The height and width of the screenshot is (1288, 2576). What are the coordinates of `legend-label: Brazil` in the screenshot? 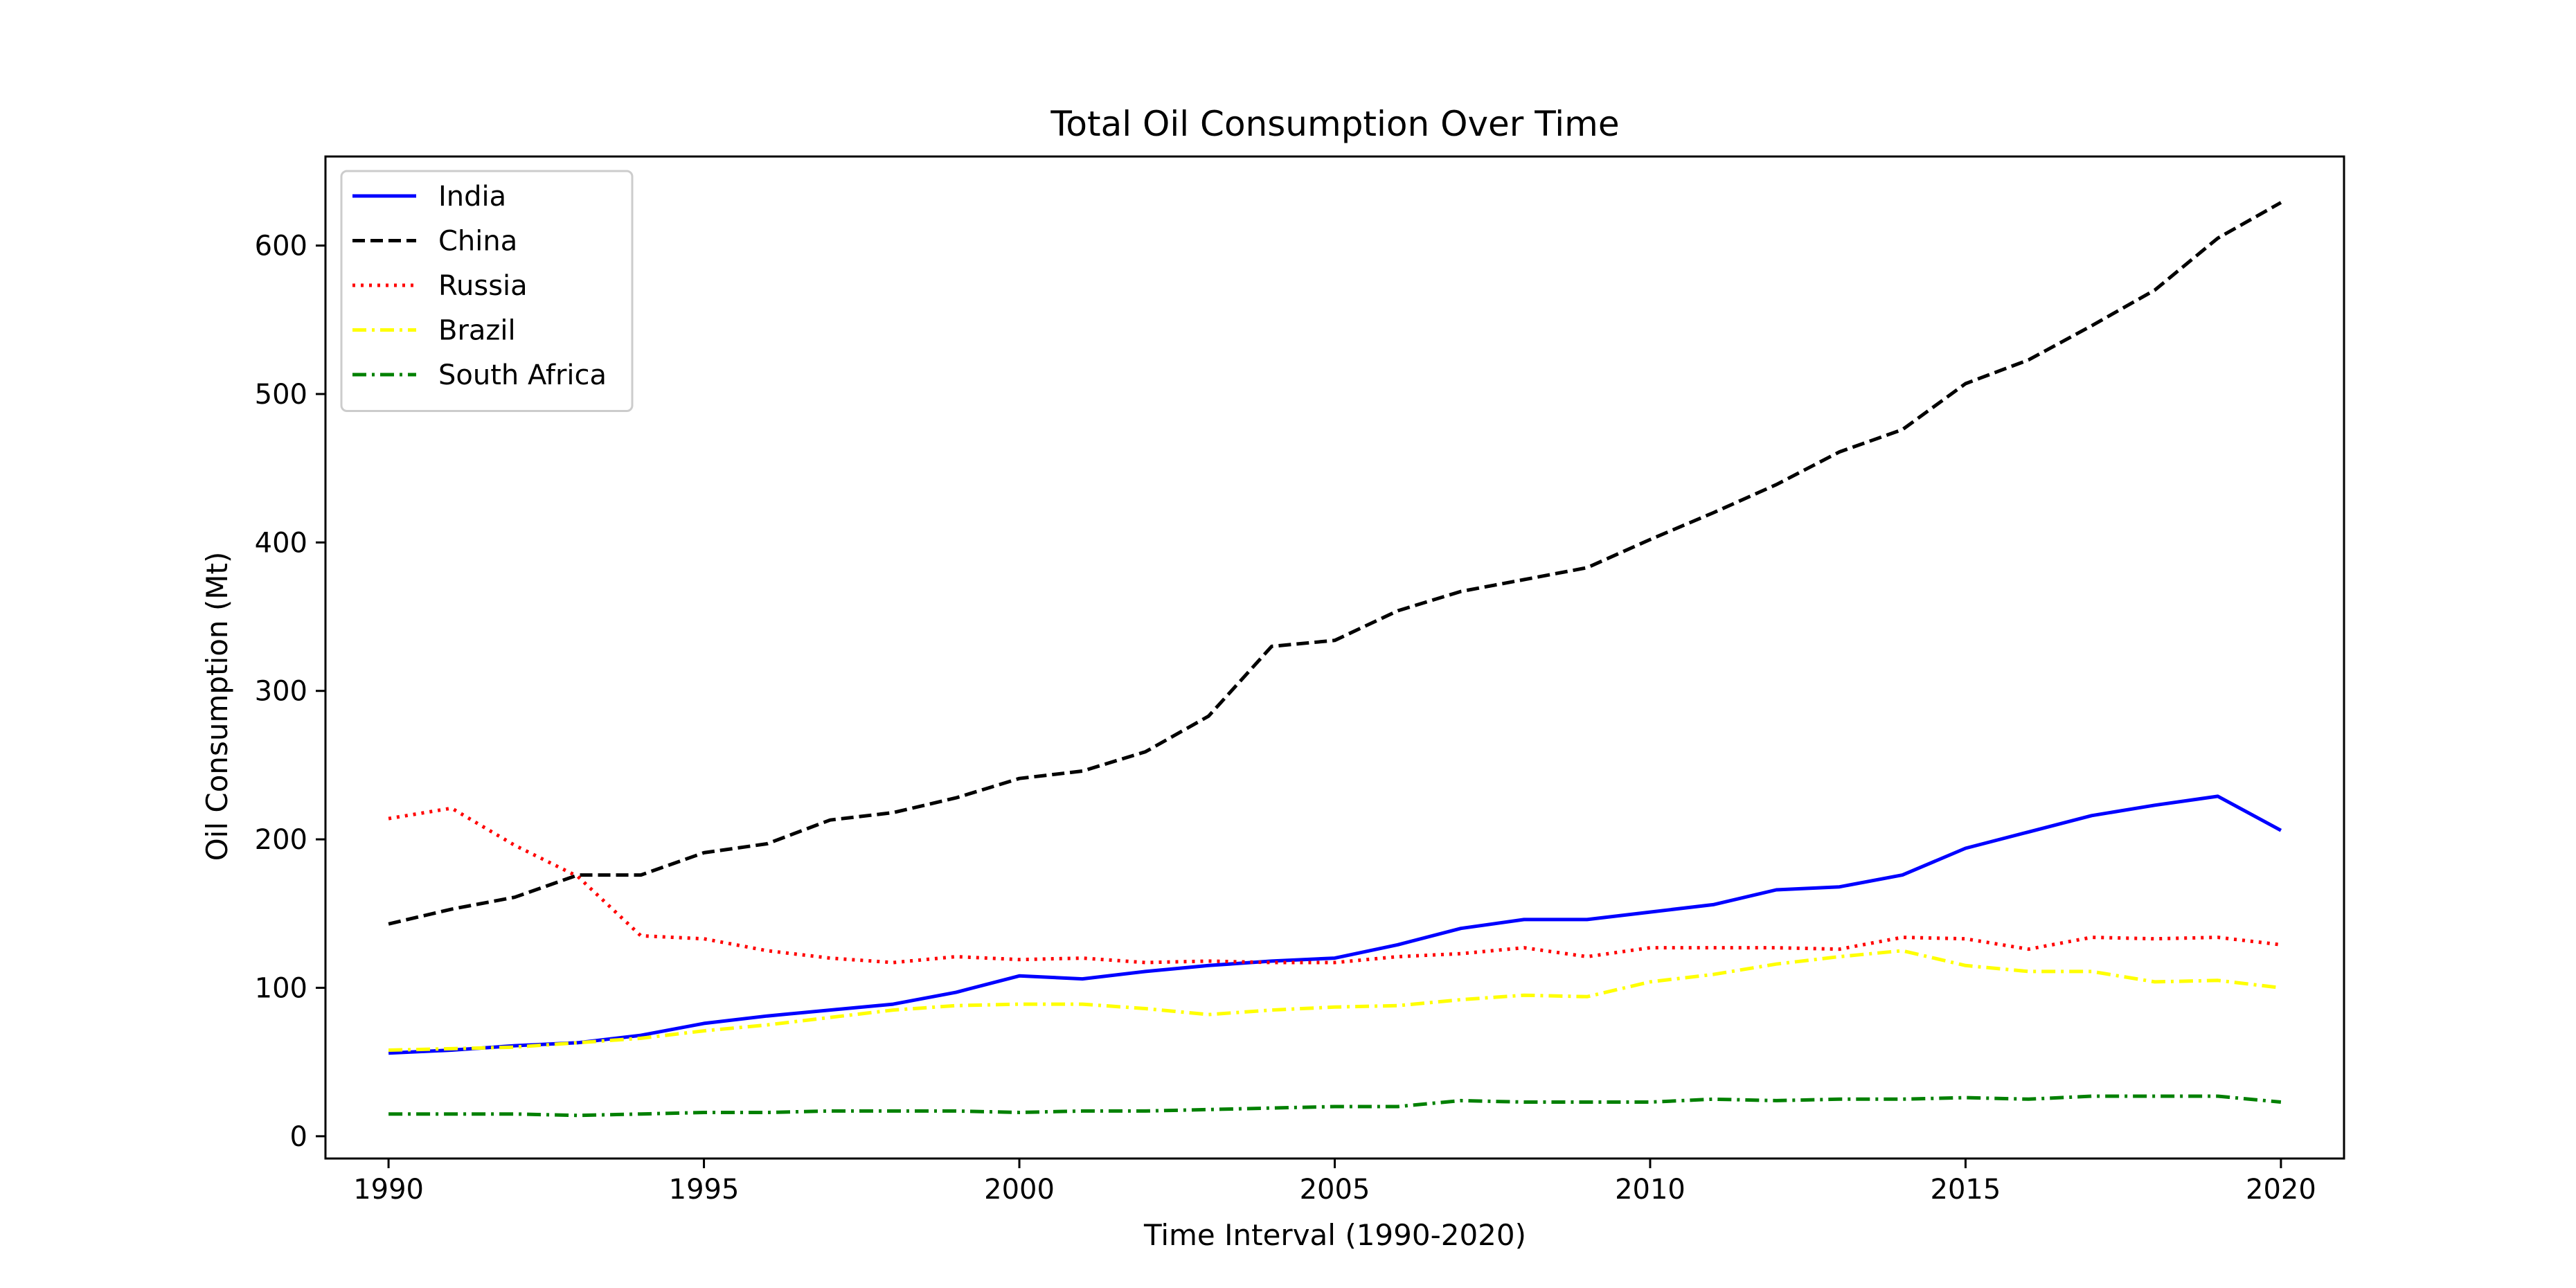 It's located at (477, 331).